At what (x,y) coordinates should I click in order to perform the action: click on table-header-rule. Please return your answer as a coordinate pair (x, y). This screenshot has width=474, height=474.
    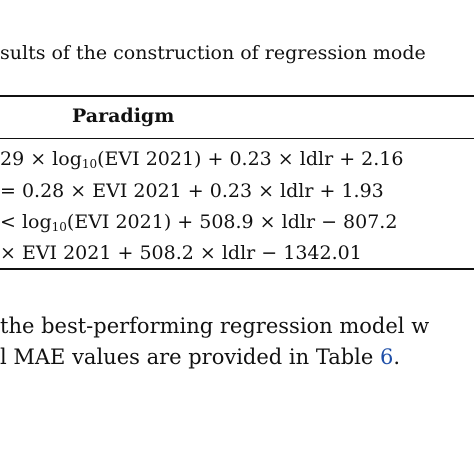
    Looking at the image, I should click on (237, 138).